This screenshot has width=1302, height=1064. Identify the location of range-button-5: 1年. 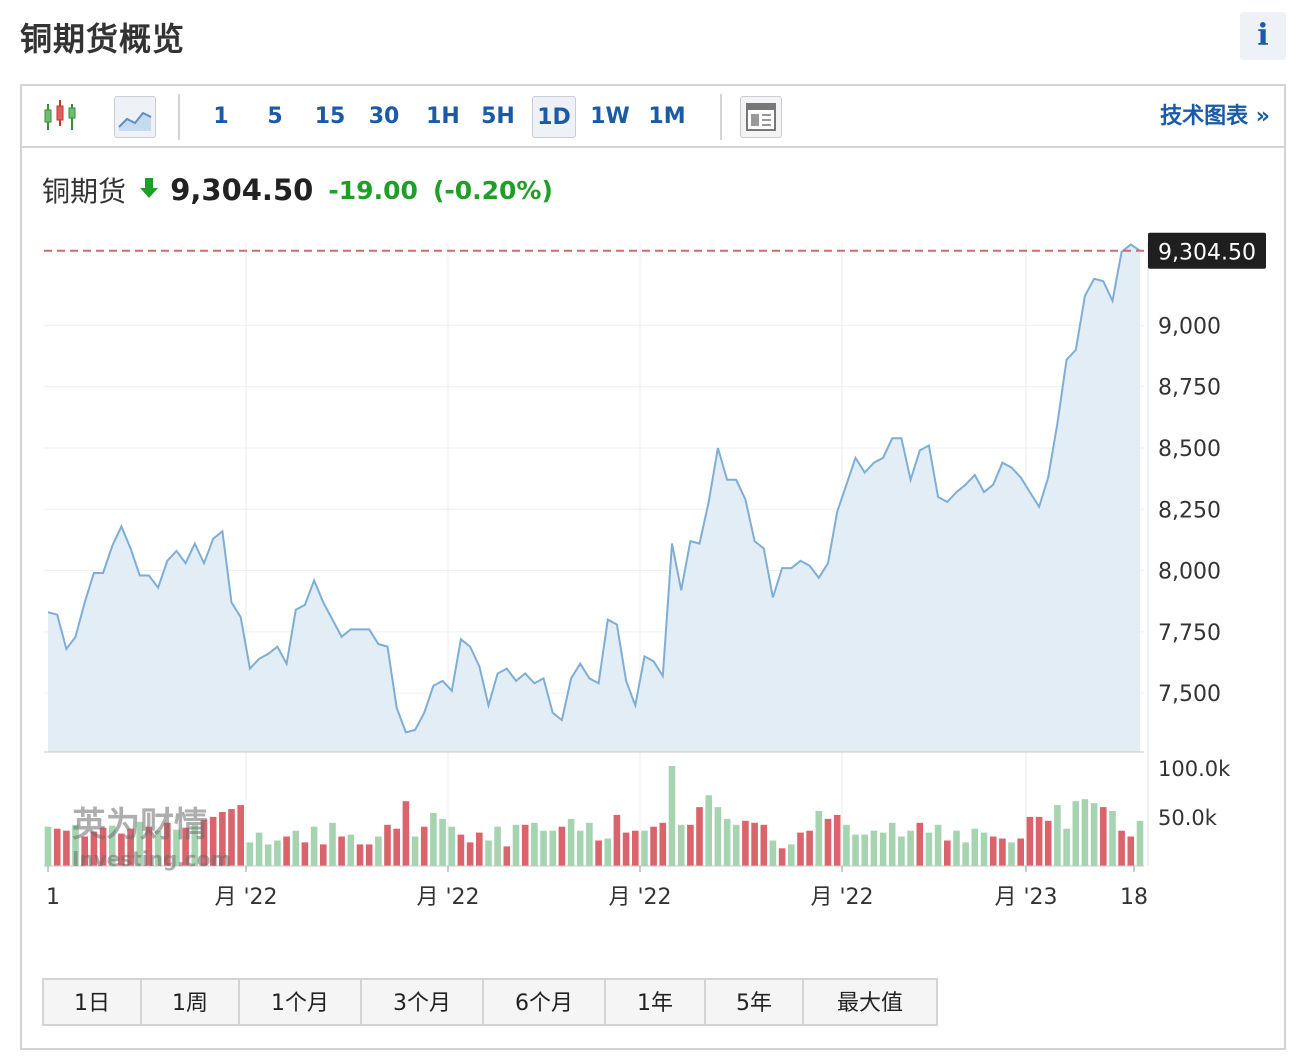
(655, 1002).